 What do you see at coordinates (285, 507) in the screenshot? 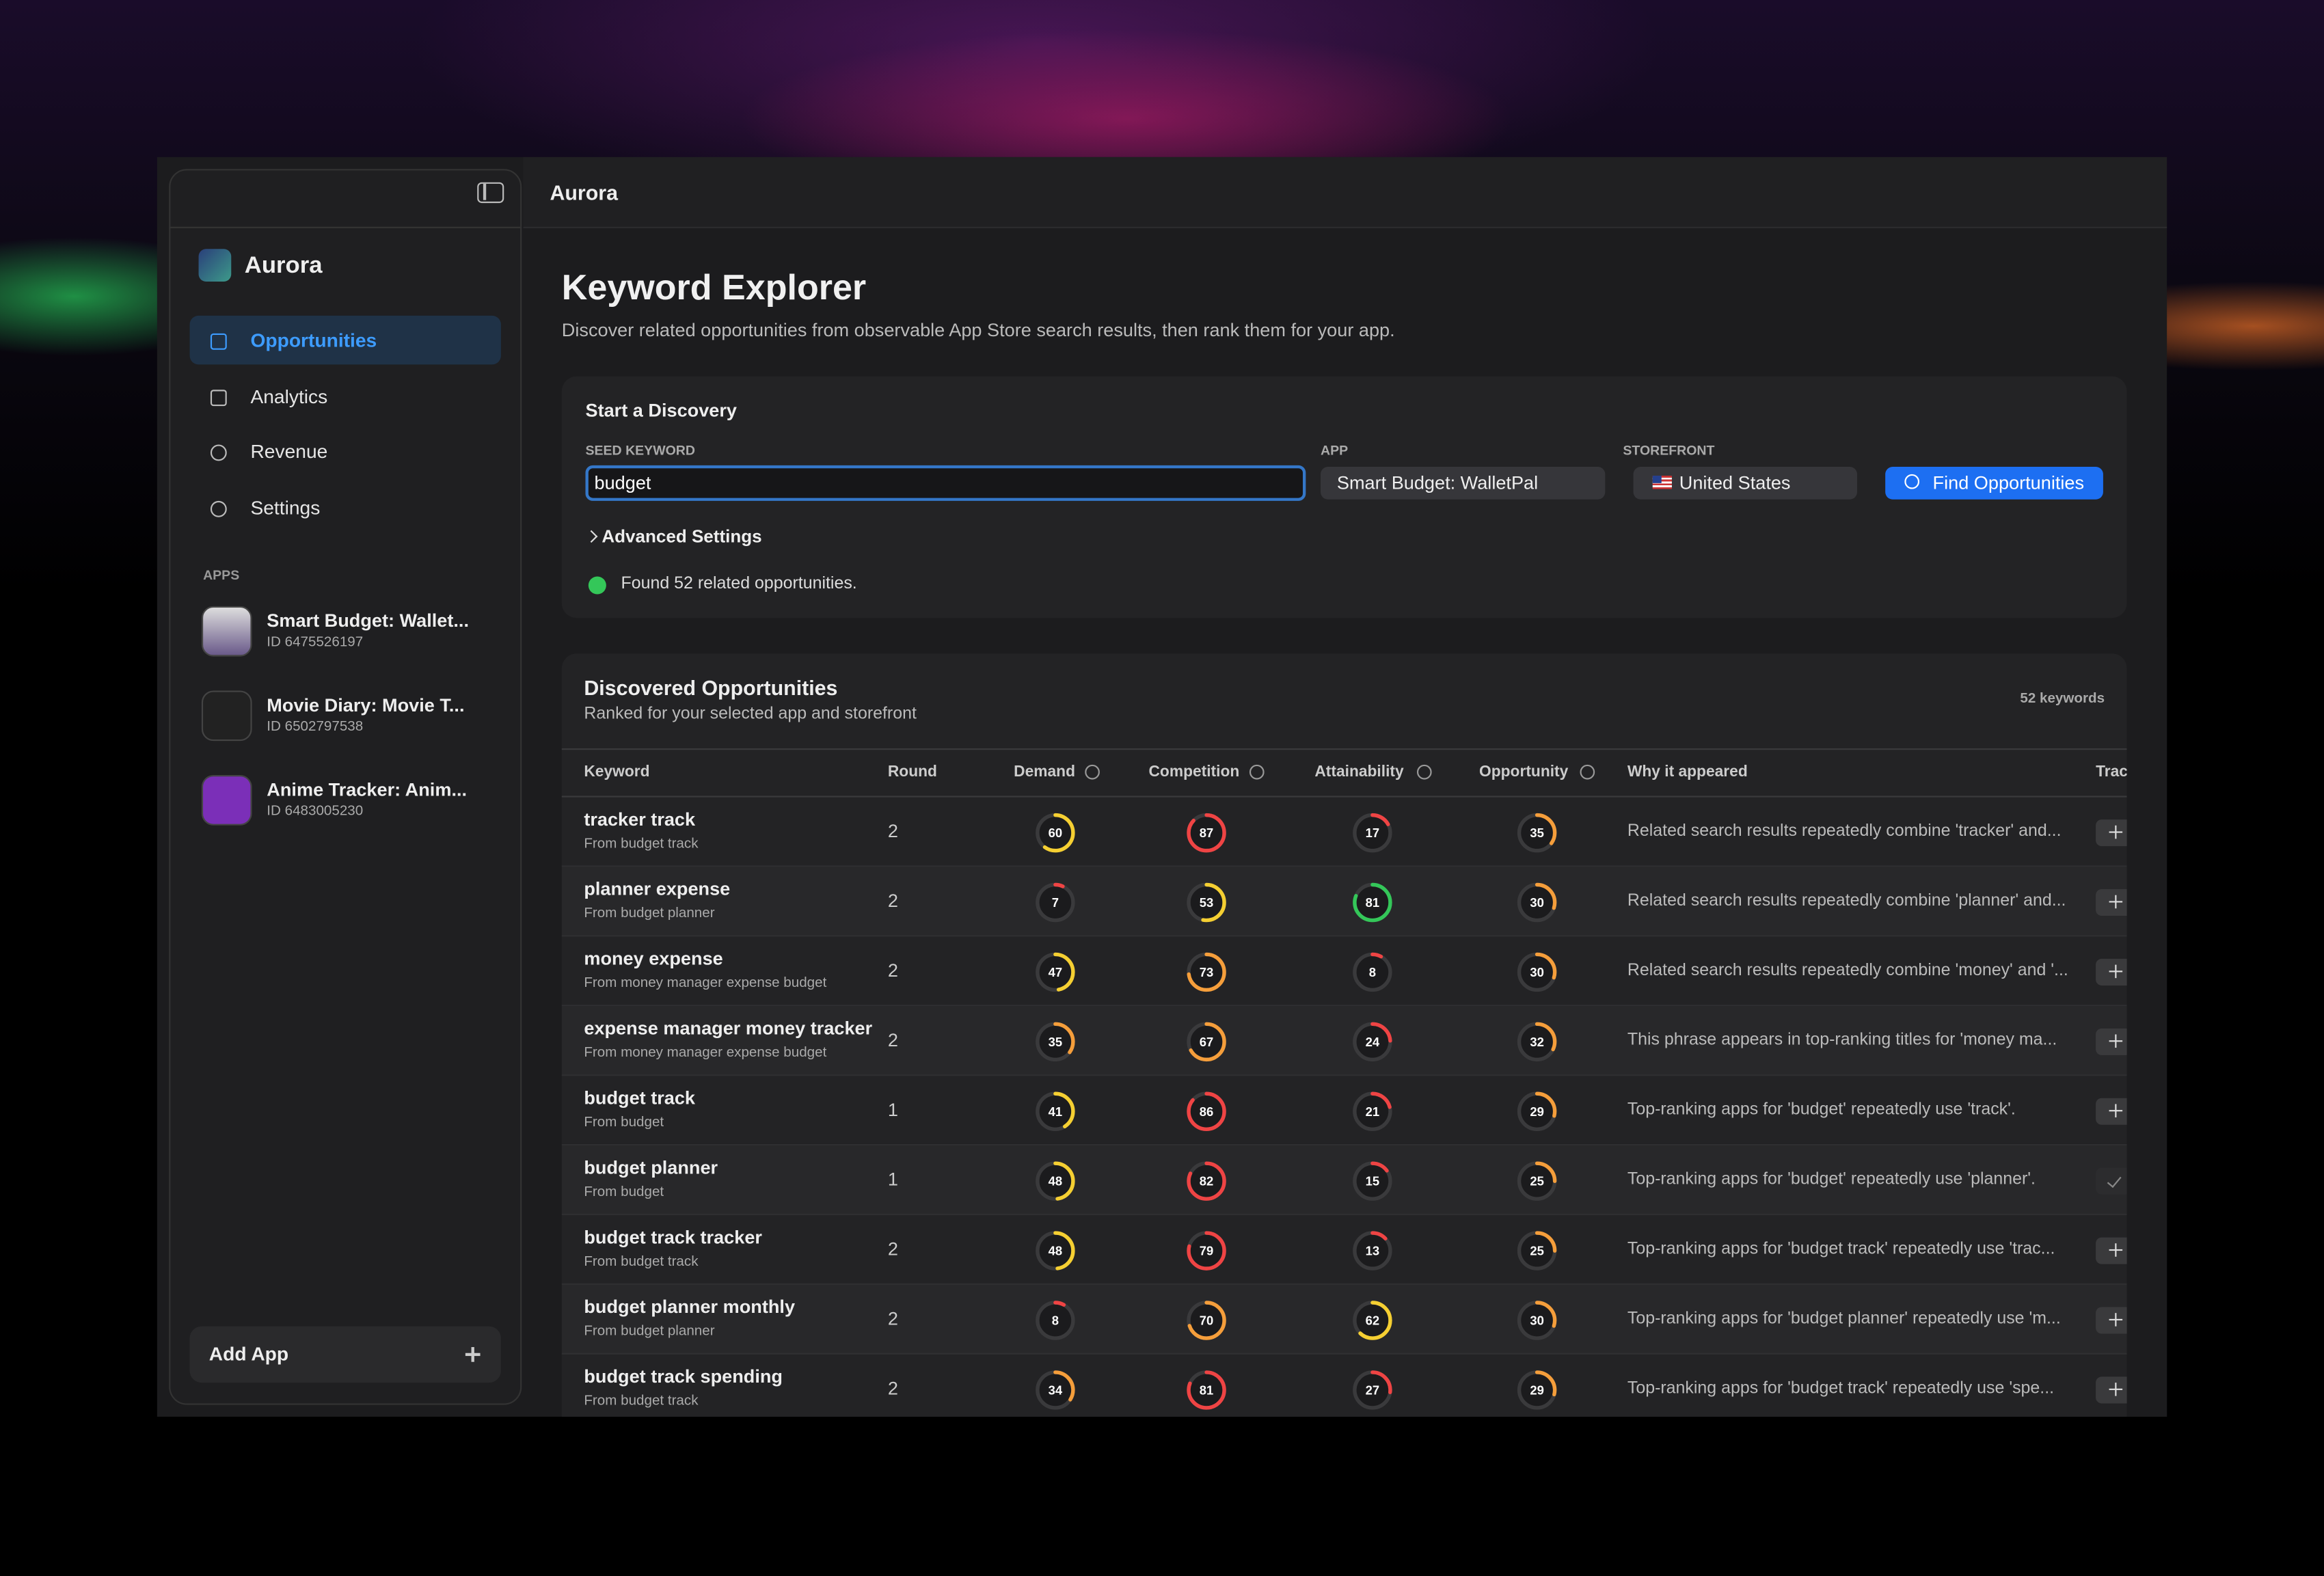
I see `nav-item: Settings` at bounding box center [285, 507].